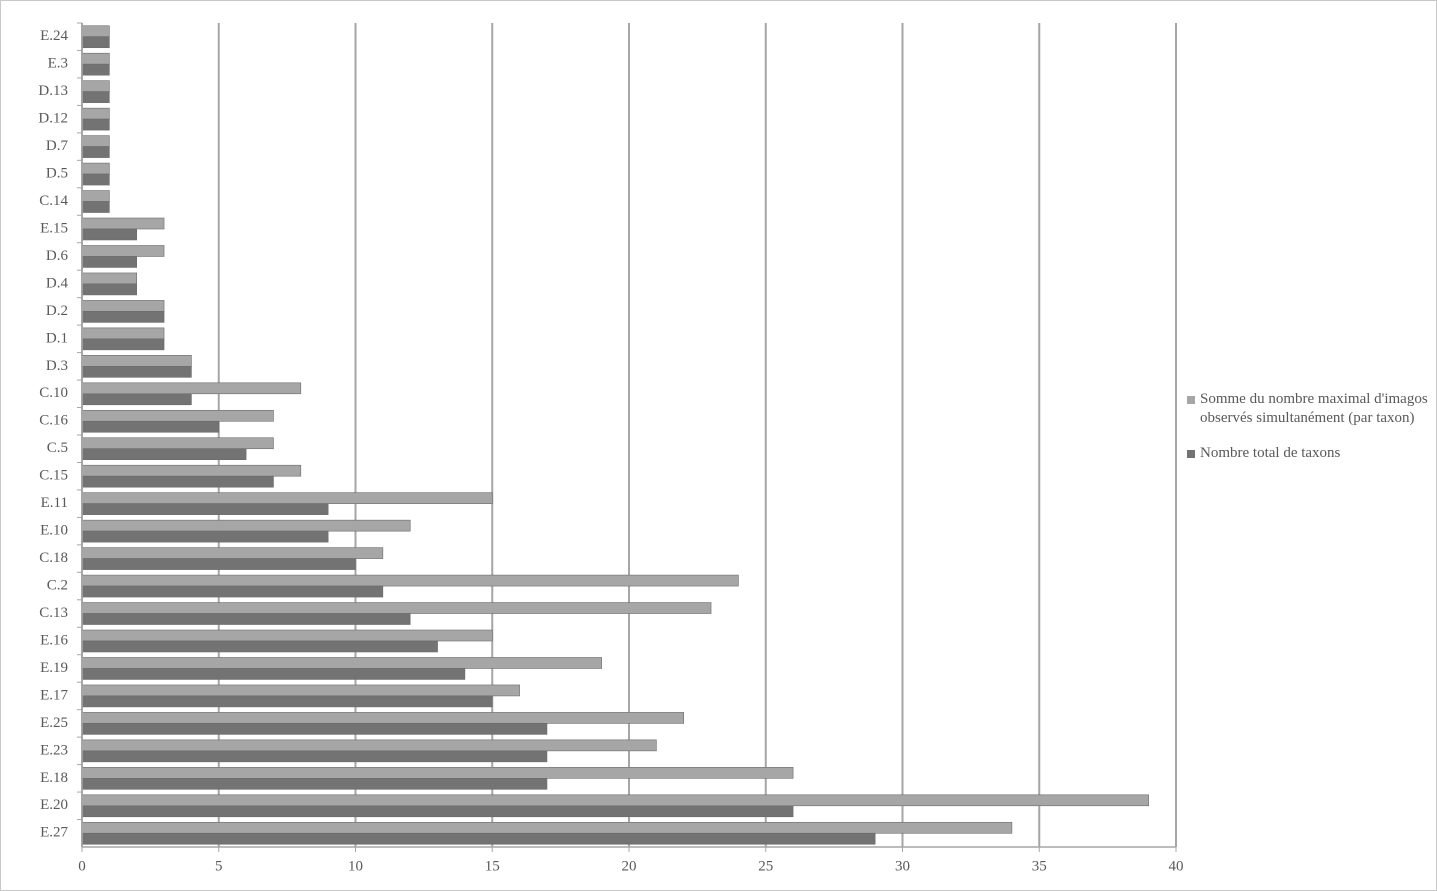  I want to click on y-tick-label: D.1, so click(57, 338).